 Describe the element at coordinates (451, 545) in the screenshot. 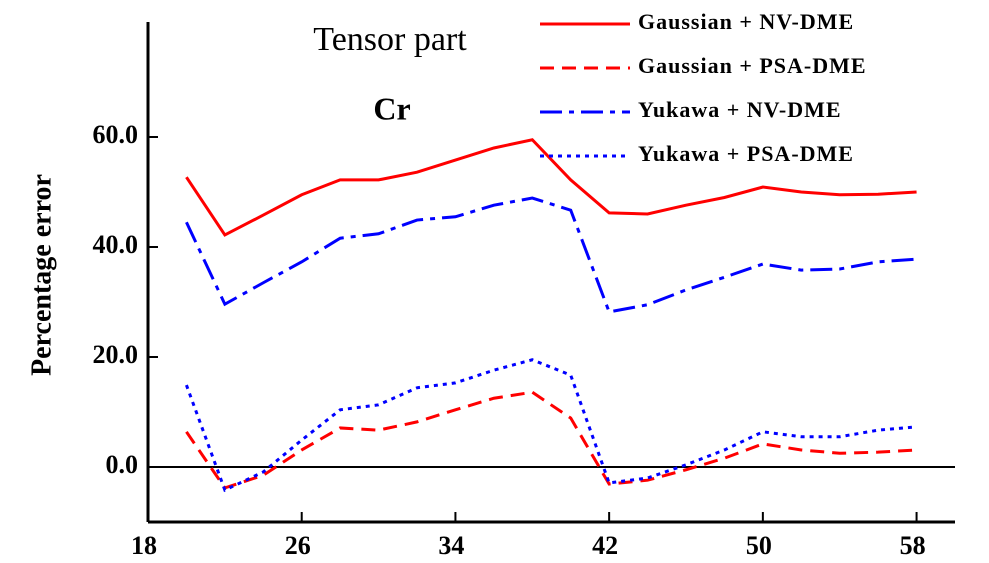

I see `x-tick-label: 34` at that location.